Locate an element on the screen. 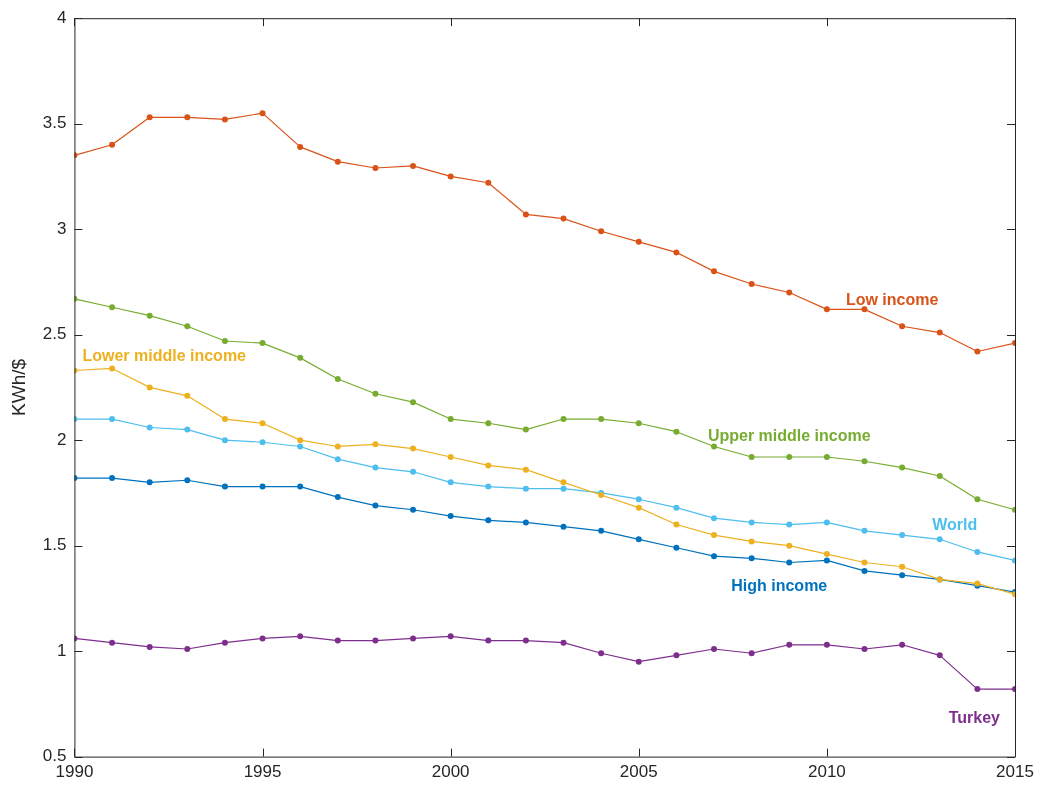  x-tick-label: 2015 is located at coordinates (1015, 772).